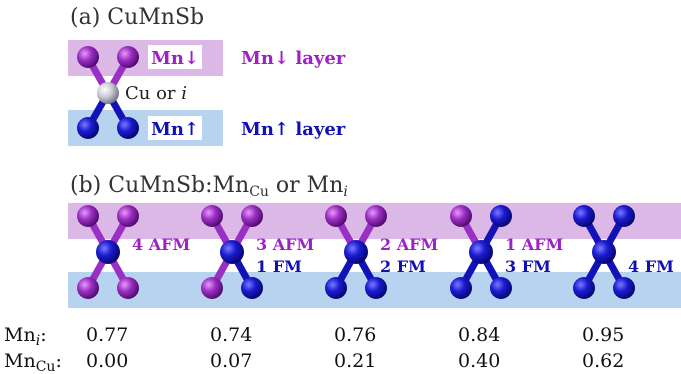 The height and width of the screenshot is (374, 681). I want to click on table-cell: 0.40, so click(479, 361).